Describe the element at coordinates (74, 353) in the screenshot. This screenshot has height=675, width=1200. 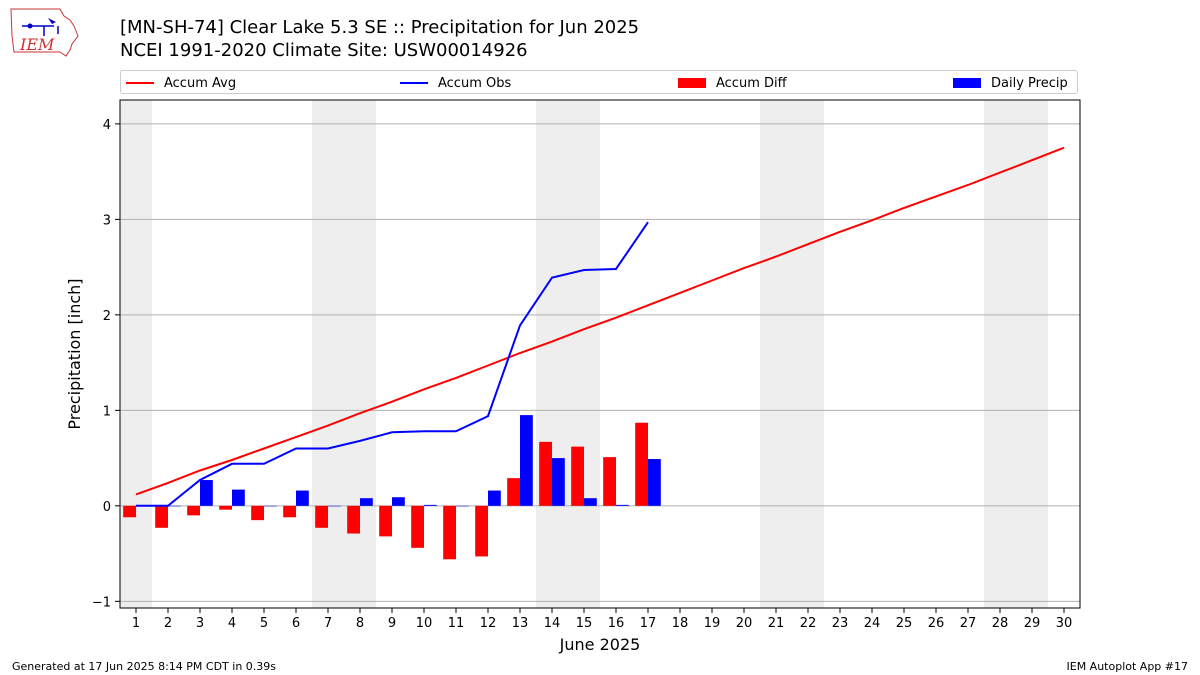
I see `y-axis-label: Precipitation [inch]` at that location.